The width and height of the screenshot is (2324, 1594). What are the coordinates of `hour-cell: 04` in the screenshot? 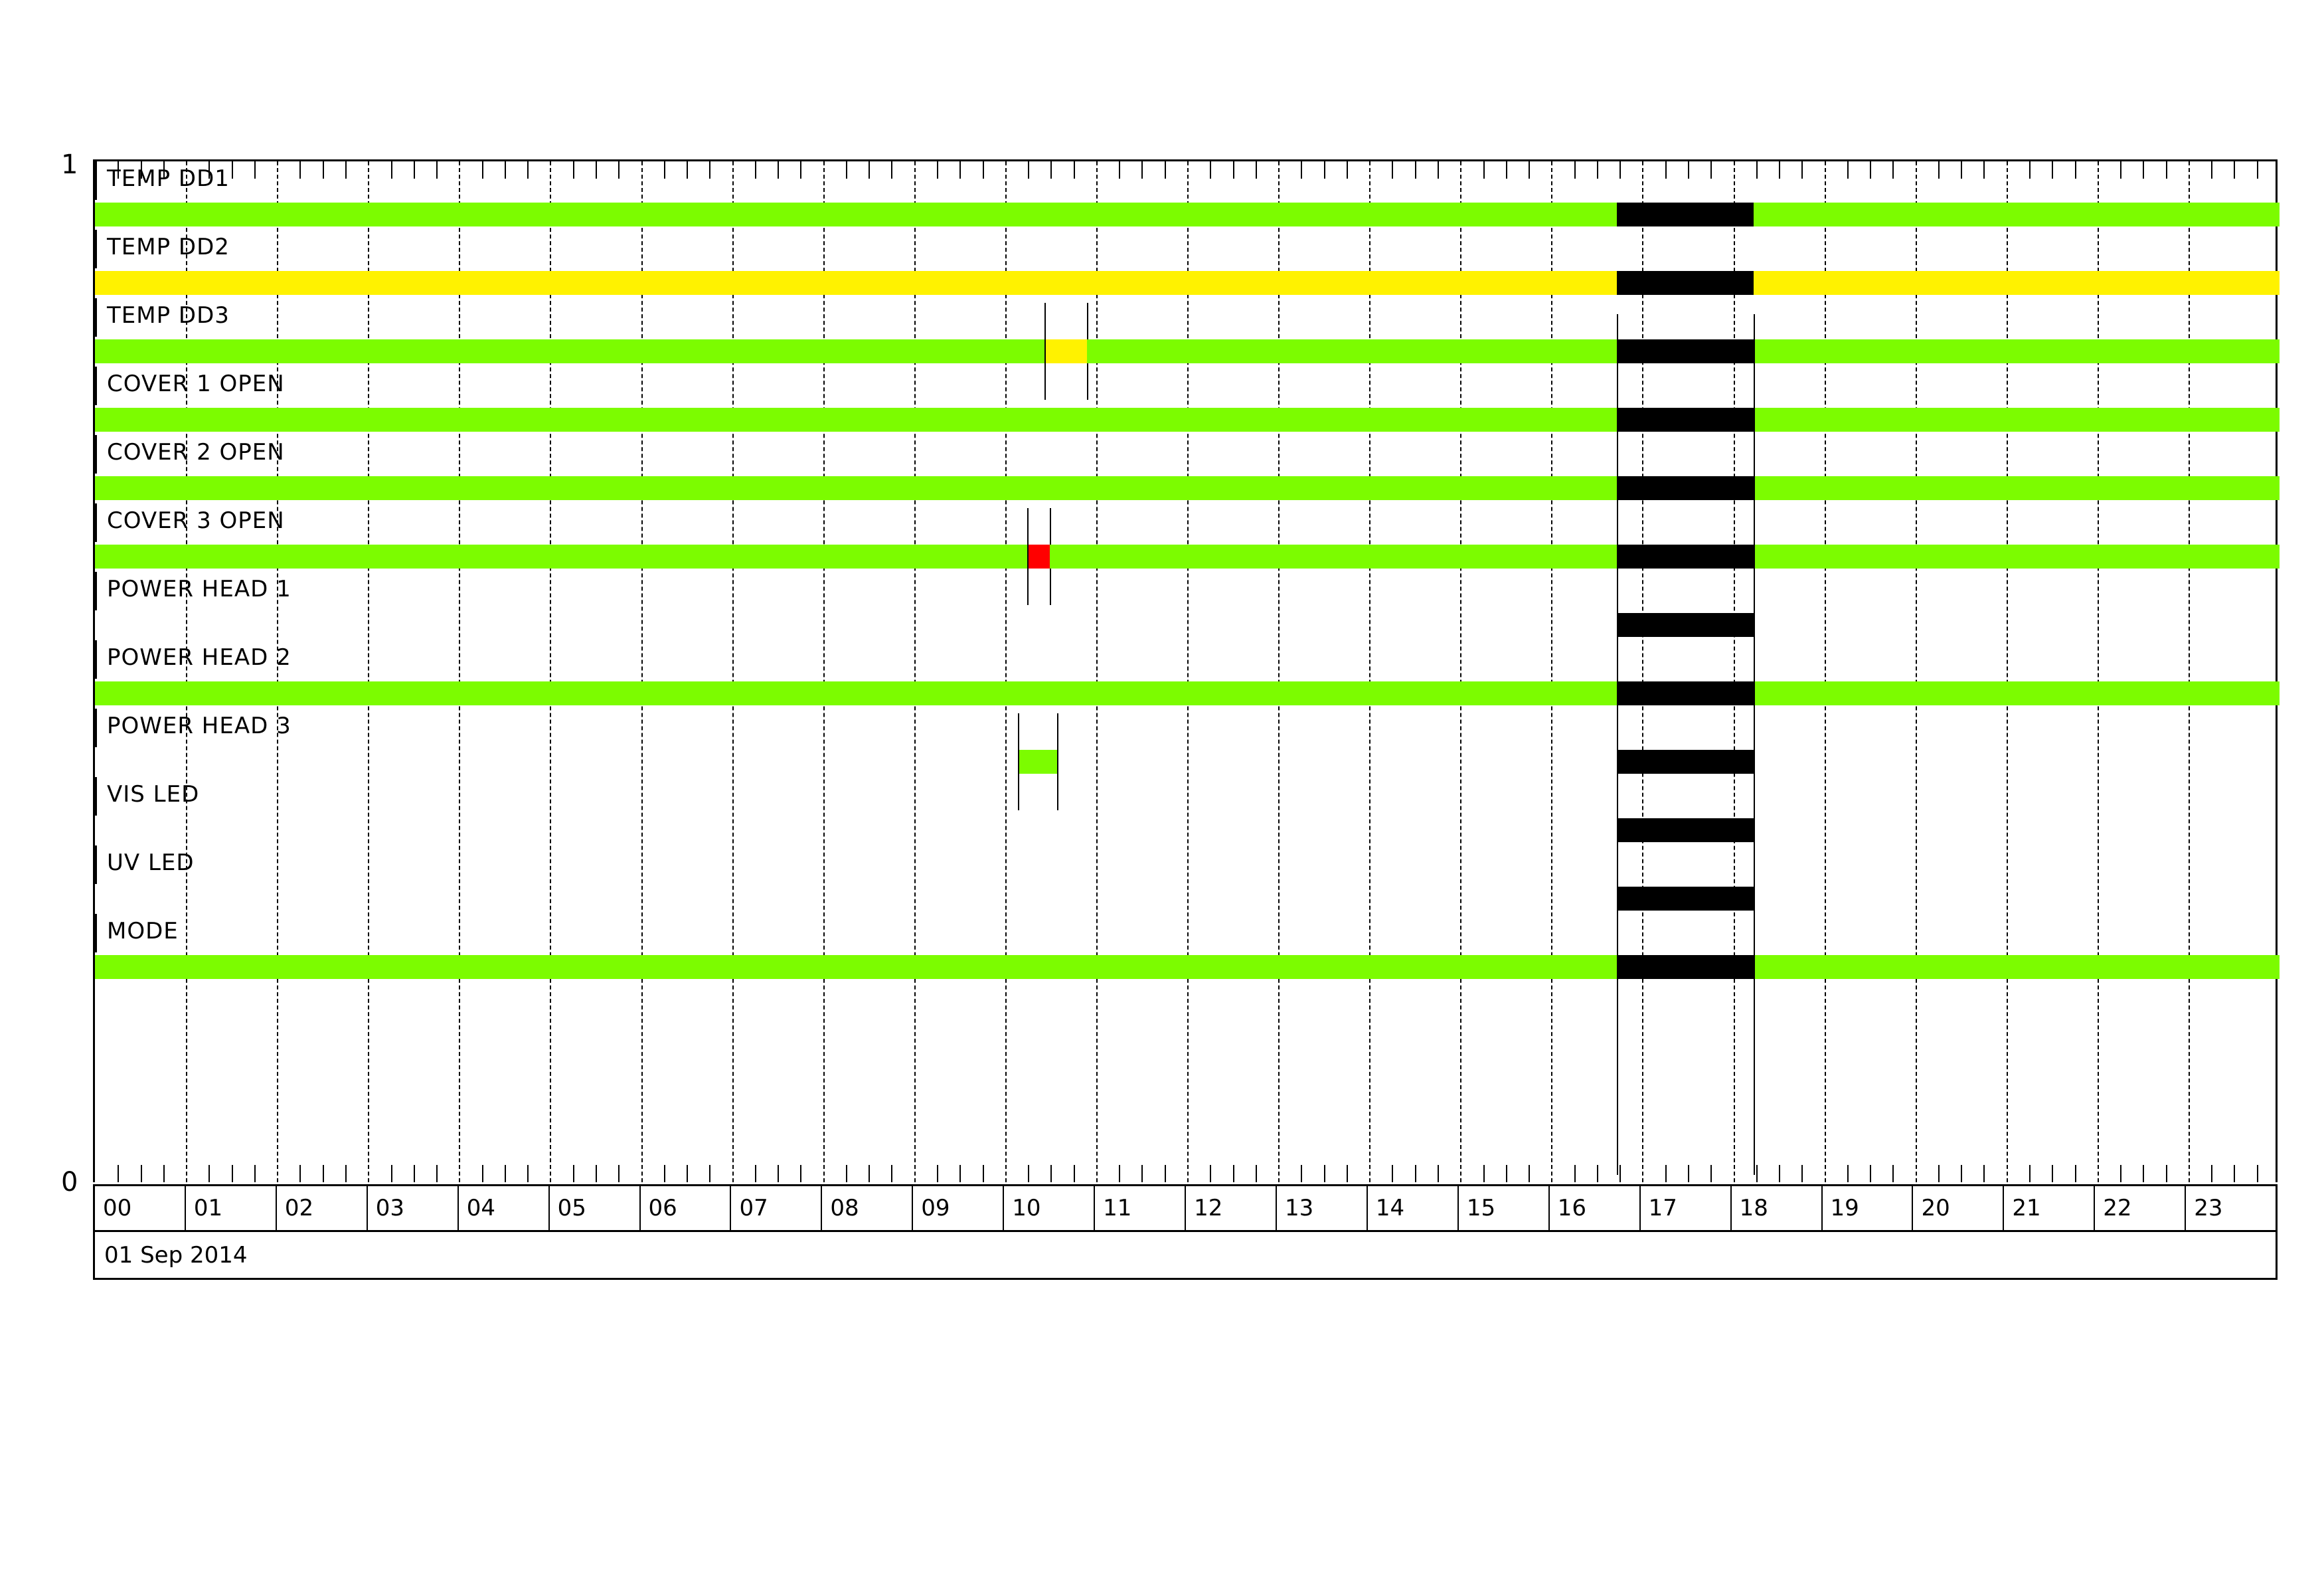 It's located at (505, 1208).